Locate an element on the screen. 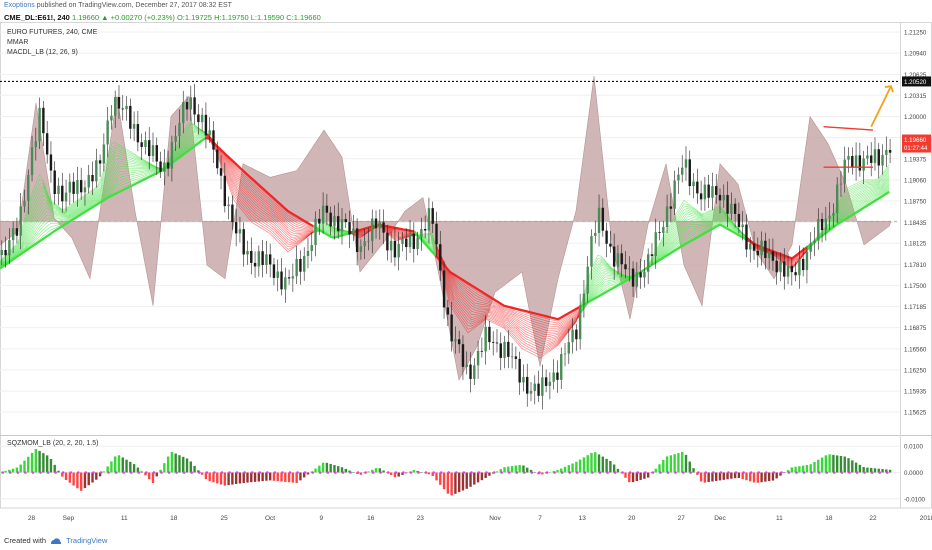 Image resolution: width=932 pixels, height=550 pixels. sub-tick-label: -0.0100 is located at coordinates (915, 499).